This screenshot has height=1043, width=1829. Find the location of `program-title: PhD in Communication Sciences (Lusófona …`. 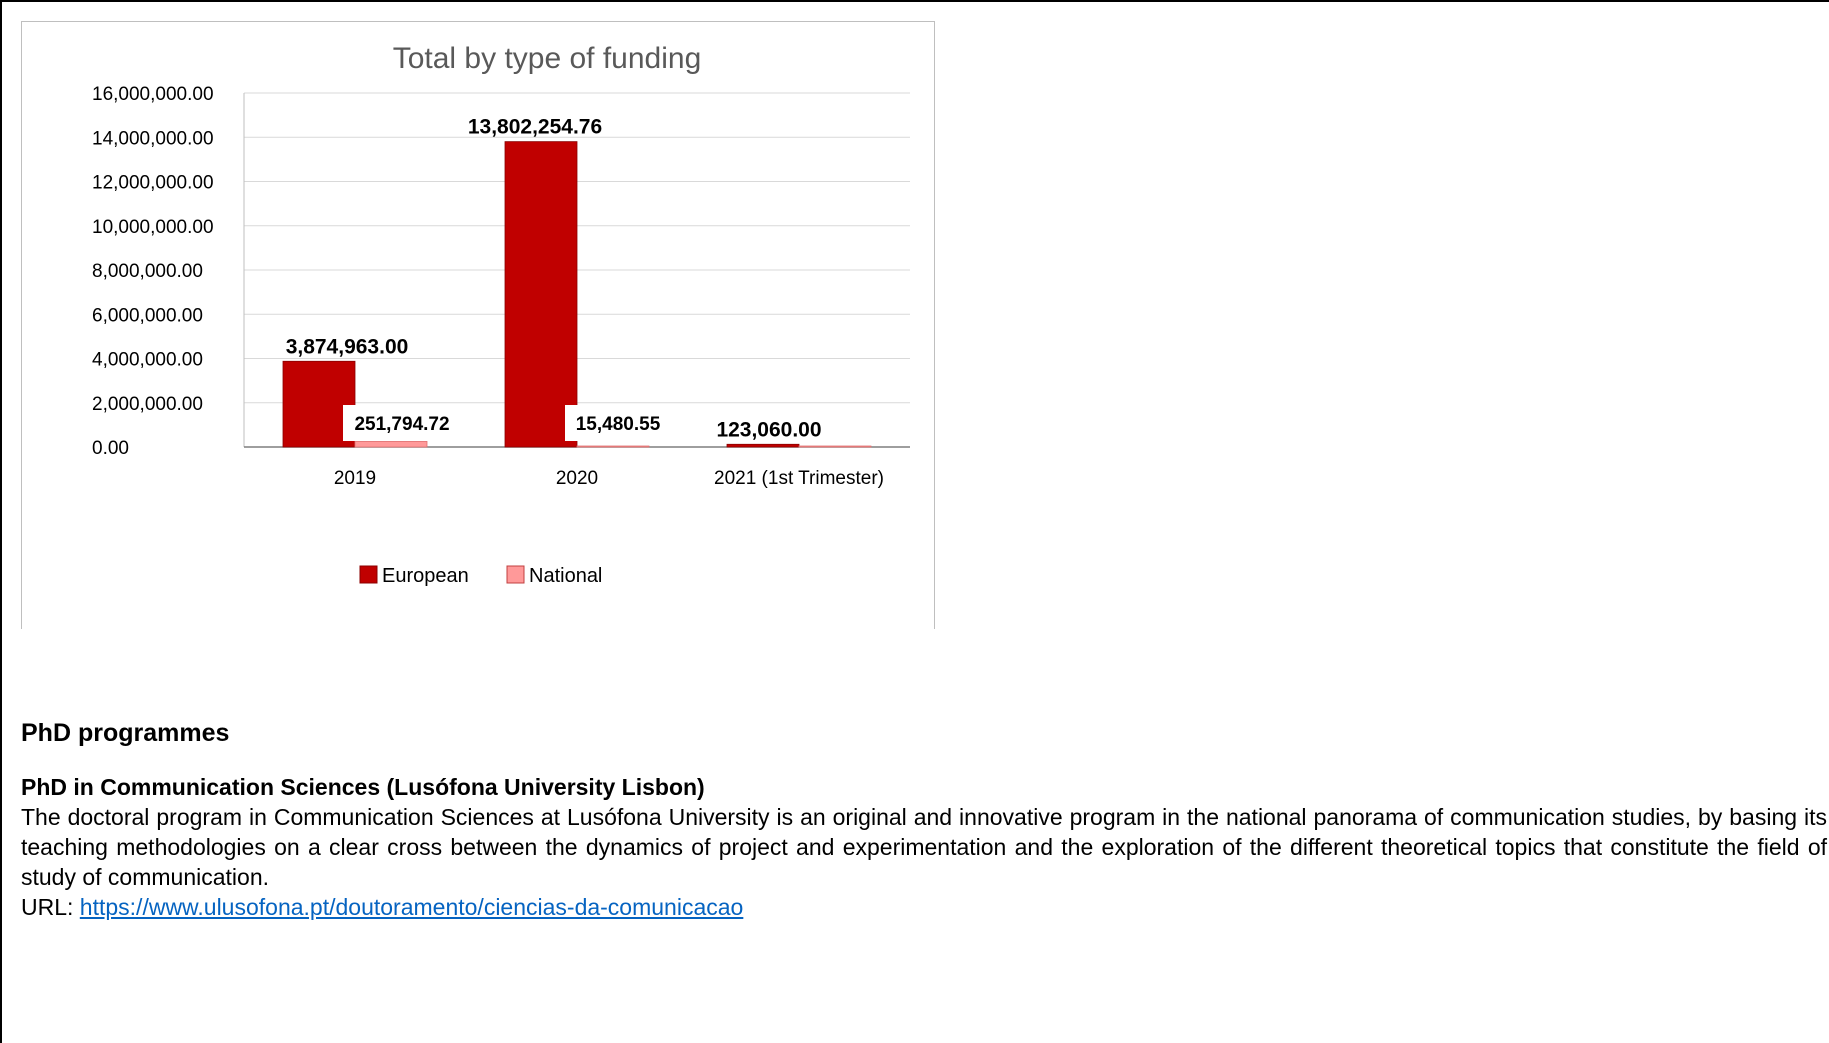

program-title: PhD in Communication Sciences (Lusófona … is located at coordinates (363, 787).